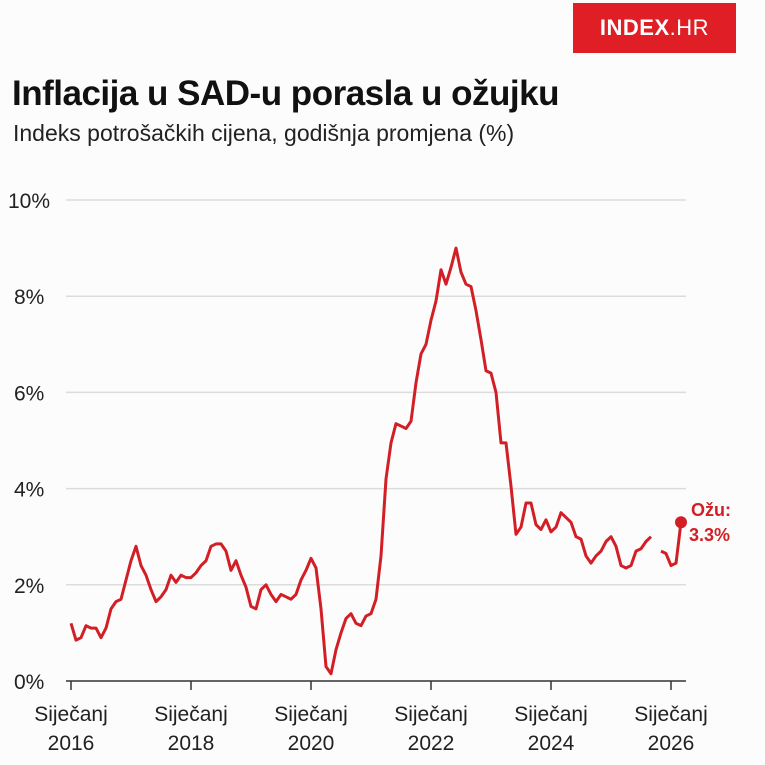  I want to click on x-tick-year: 2024, so click(551, 743).